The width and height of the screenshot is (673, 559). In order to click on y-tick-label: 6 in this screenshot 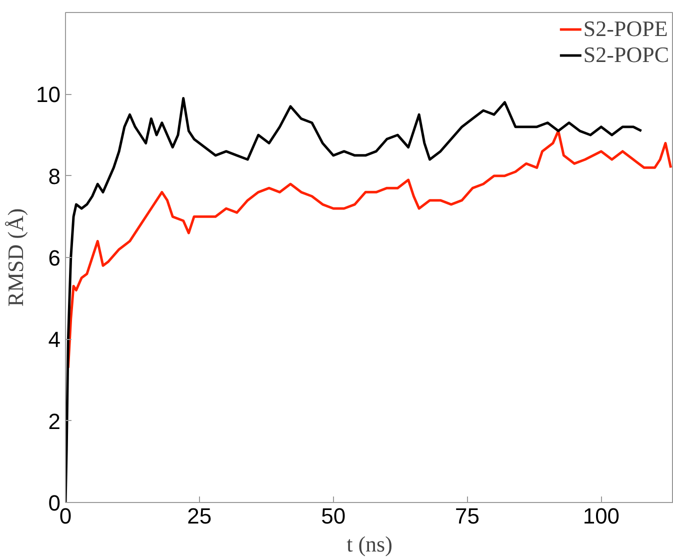, I will do `click(54, 258)`.